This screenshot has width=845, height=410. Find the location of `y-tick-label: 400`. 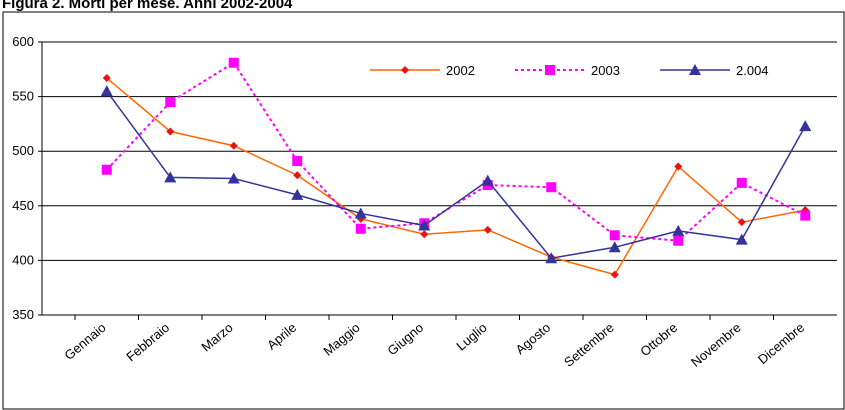

y-tick-label: 400 is located at coordinates (23, 259).